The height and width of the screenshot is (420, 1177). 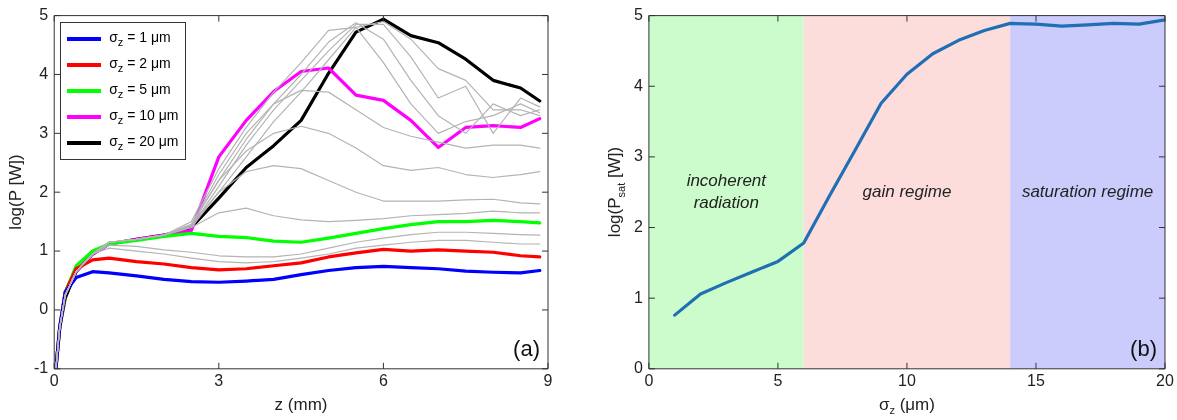 What do you see at coordinates (16, 192) in the screenshot?
I see `y-axis-title: log(P [W])` at bounding box center [16, 192].